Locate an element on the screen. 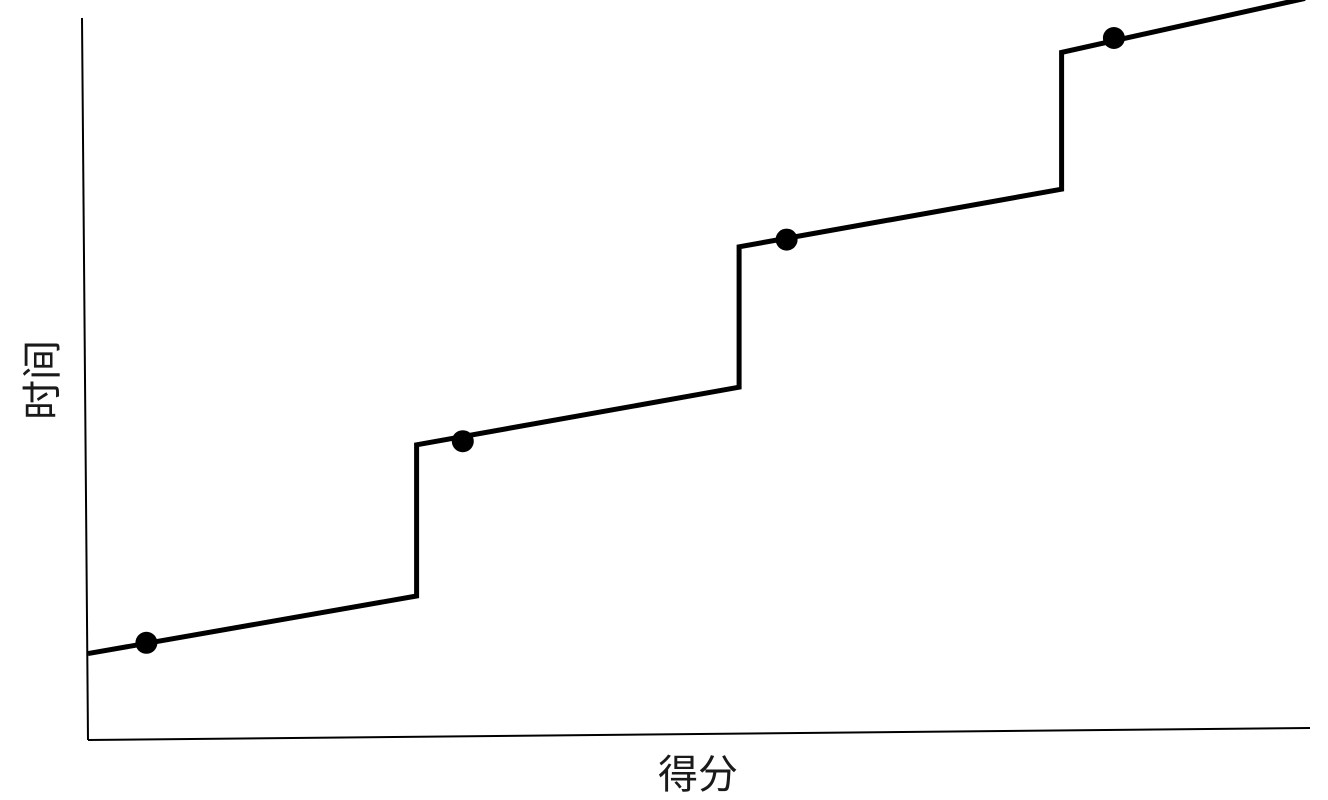 This screenshot has height=800, width=1328. y-axis is located at coordinates (85, 379).